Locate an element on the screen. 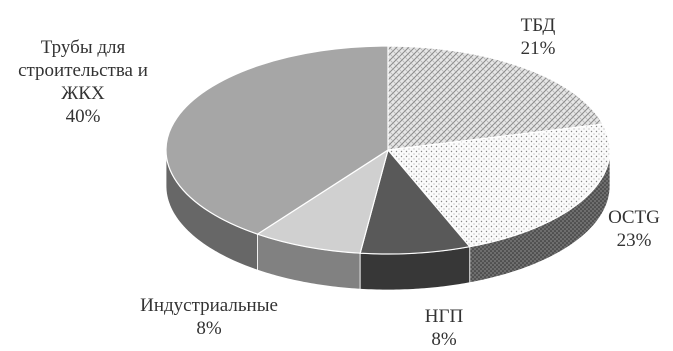 Image resolution: width=673 pixels, height=351 pixels. slice-label-construction: Трубы для строительства и ЖКХ 40% is located at coordinates (83, 82).